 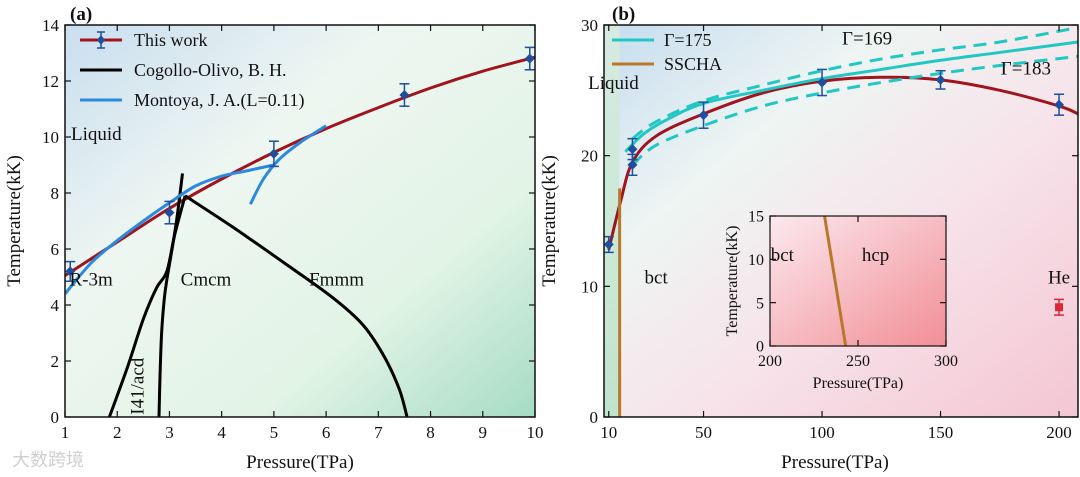 What do you see at coordinates (703, 432) in the screenshot?
I see `panel-b-xtick-label: 50` at bounding box center [703, 432].